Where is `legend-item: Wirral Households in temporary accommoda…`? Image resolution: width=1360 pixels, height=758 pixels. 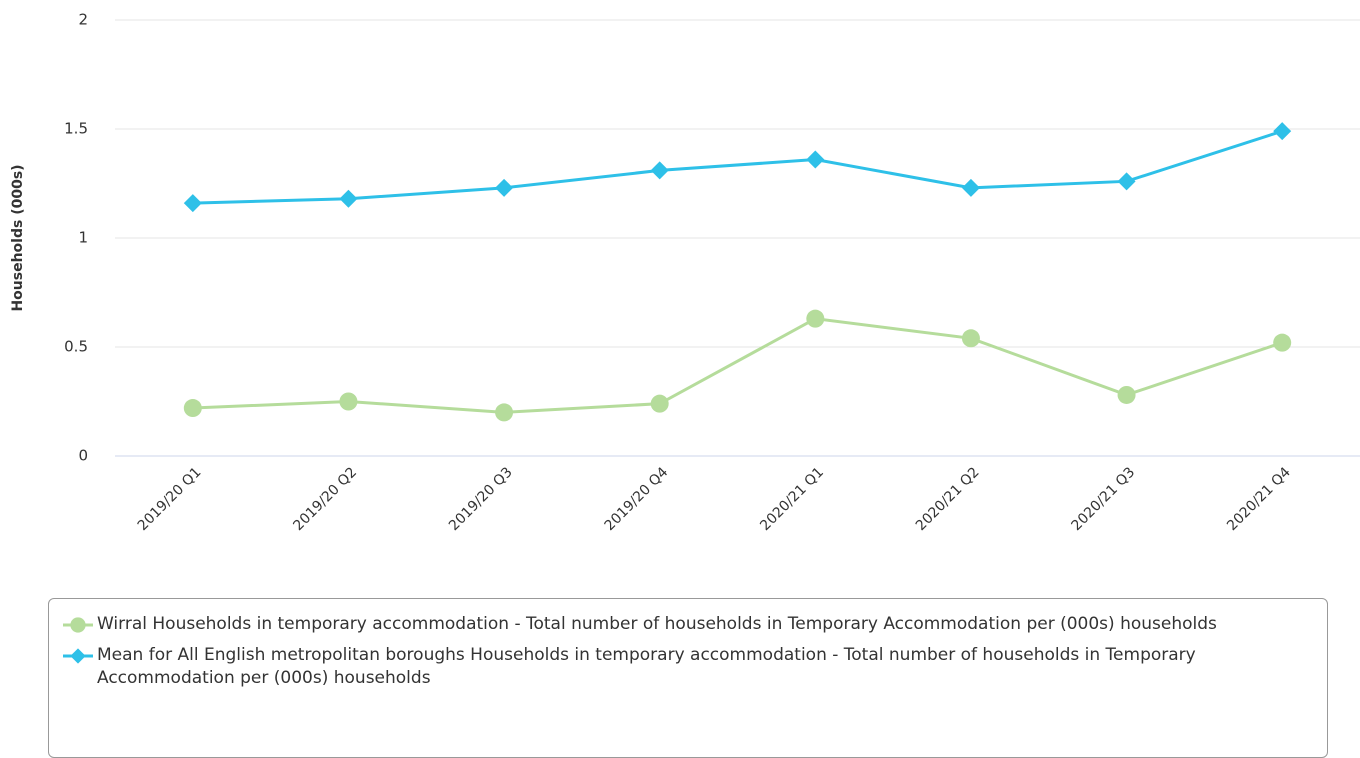 legend-item: Wirral Households in temporary accommoda… is located at coordinates (685, 624).